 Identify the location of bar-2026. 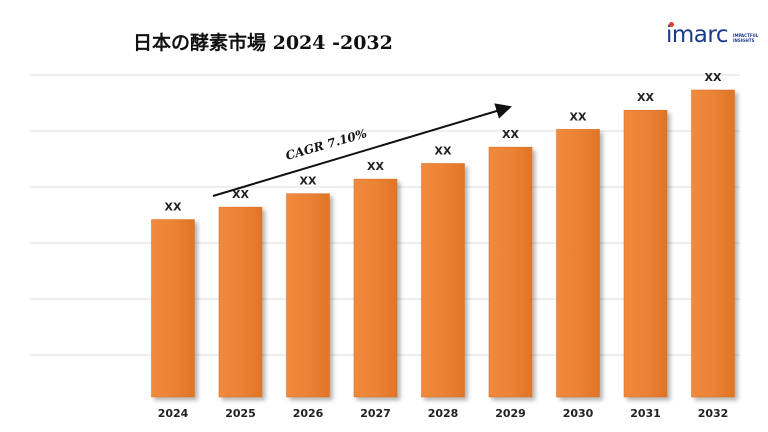
(308, 295).